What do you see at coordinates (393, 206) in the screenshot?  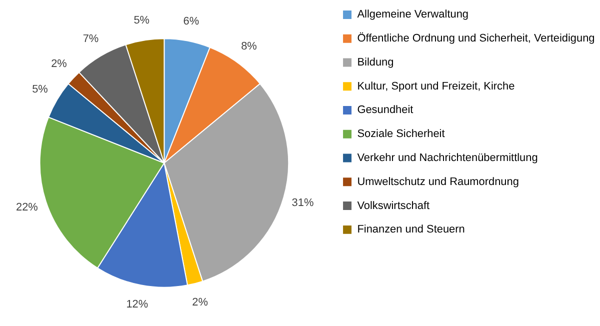 I see `legend-label: Volkswirtschaft` at bounding box center [393, 206].